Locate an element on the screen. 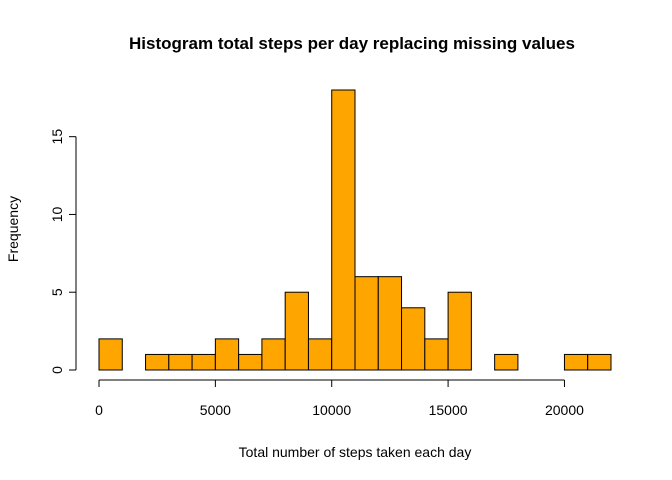  x-tick-label: 5000 is located at coordinates (215, 410).